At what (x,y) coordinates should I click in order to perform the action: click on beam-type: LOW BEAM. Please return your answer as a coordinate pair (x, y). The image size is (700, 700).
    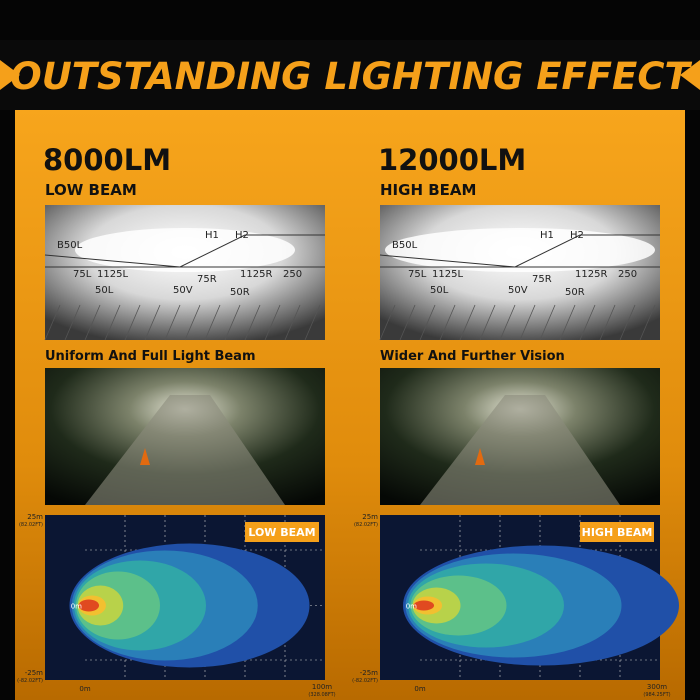
    Looking at the image, I should click on (91, 190).